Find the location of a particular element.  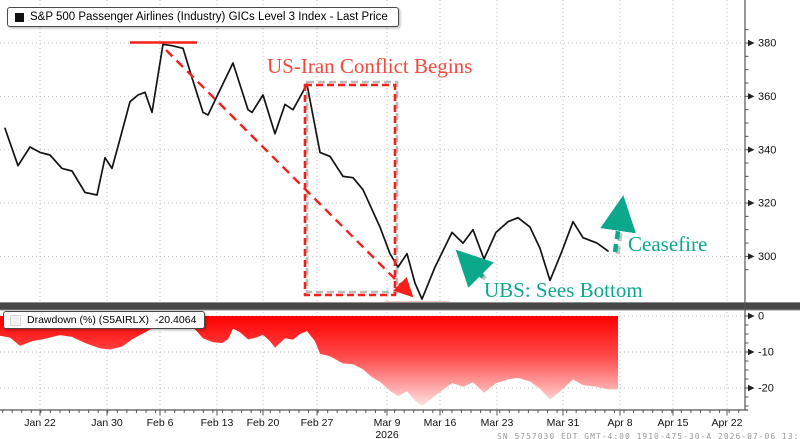

x-axis-label: Mar 16 is located at coordinates (440, 423).